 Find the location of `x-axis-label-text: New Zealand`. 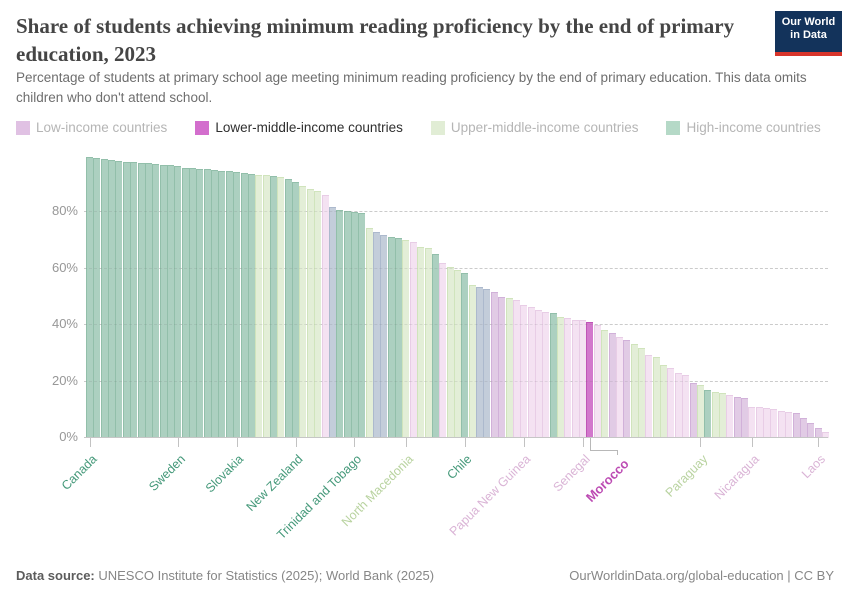

x-axis-label-text: New Zealand is located at coordinates (274, 483).